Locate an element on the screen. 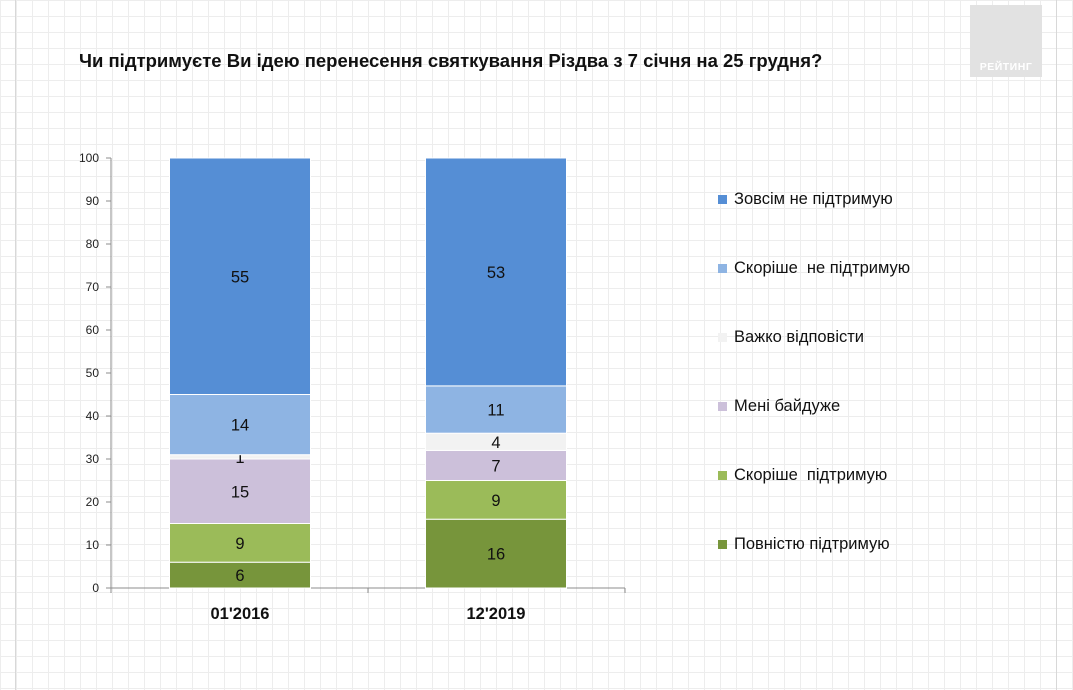 The image size is (1073, 690). data-label: 55 is located at coordinates (240, 277).